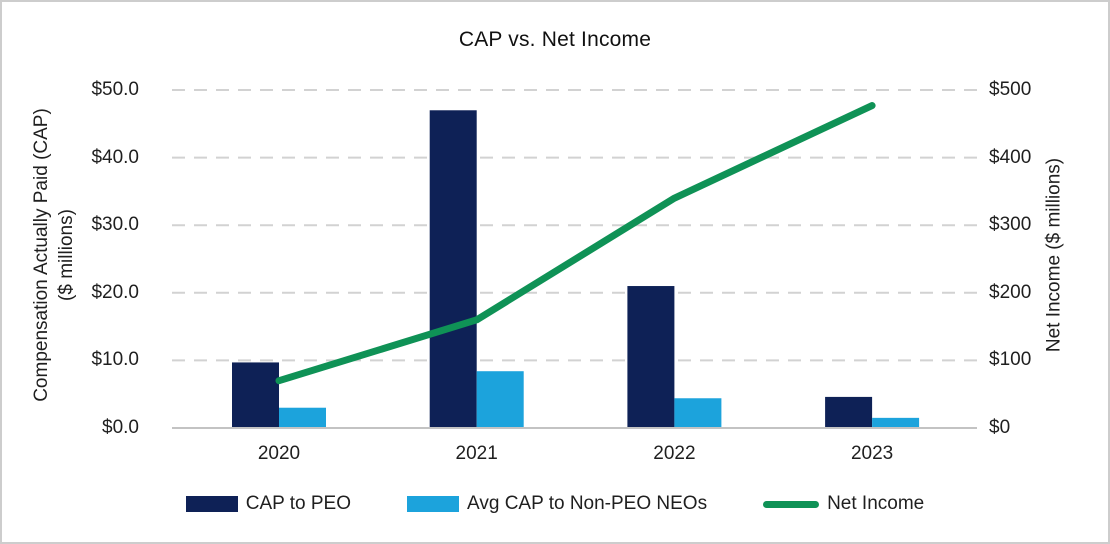 The height and width of the screenshot is (544, 1110). I want to click on bar-cap-to-peo-2023, so click(849, 412).